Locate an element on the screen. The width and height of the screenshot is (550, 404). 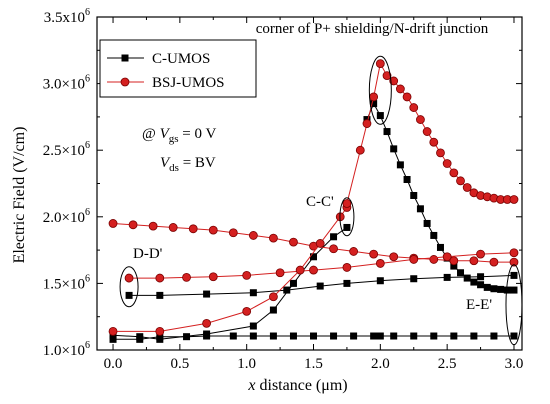
annotation-corner: corner of P+ shielding/N-drift junction is located at coordinates (372, 29).